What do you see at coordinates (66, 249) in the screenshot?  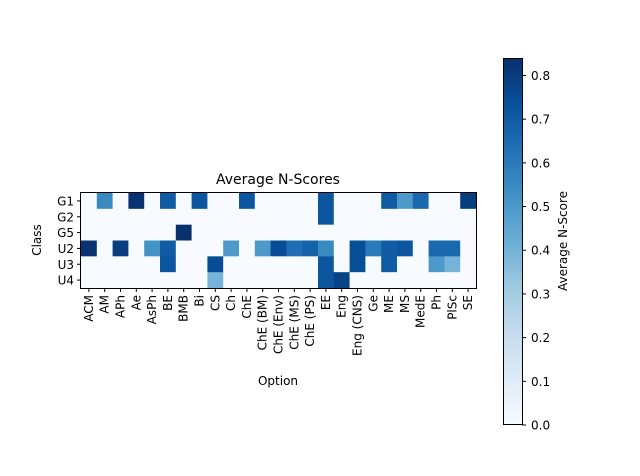 I see `y-tick-label: U2` at bounding box center [66, 249].